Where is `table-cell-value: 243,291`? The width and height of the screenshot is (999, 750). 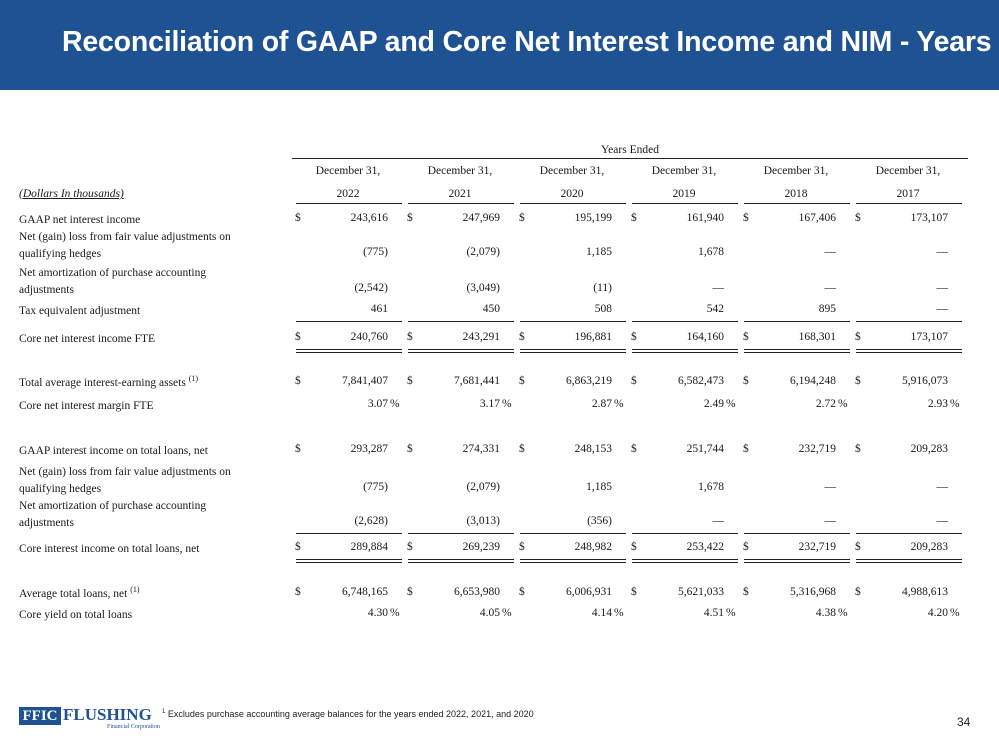 table-cell-value: 243,291 is located at coordinates (481, 337).